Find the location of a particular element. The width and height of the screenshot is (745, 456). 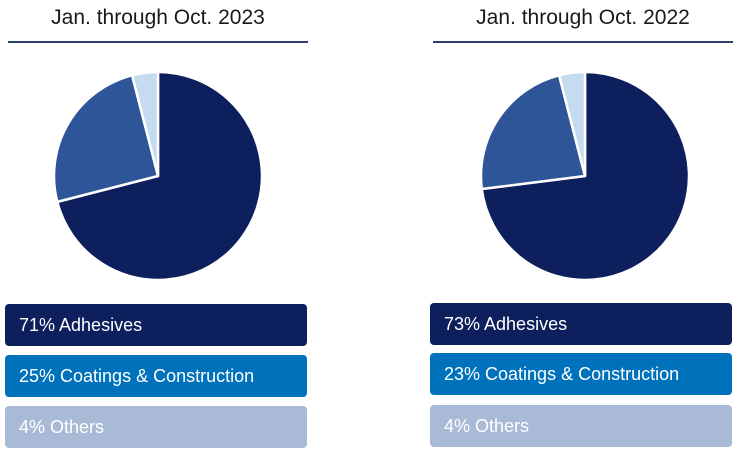

chart-title-2022: Jan. through Oct. 2022 is located at coordinates (583, 17).